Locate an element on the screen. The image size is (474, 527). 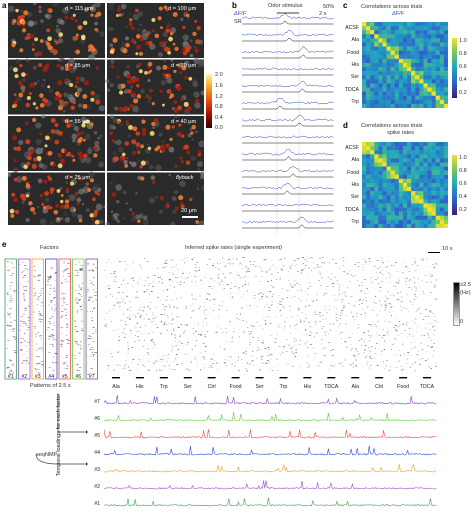
spike-rate-trace is located at coordinates (288, 22).